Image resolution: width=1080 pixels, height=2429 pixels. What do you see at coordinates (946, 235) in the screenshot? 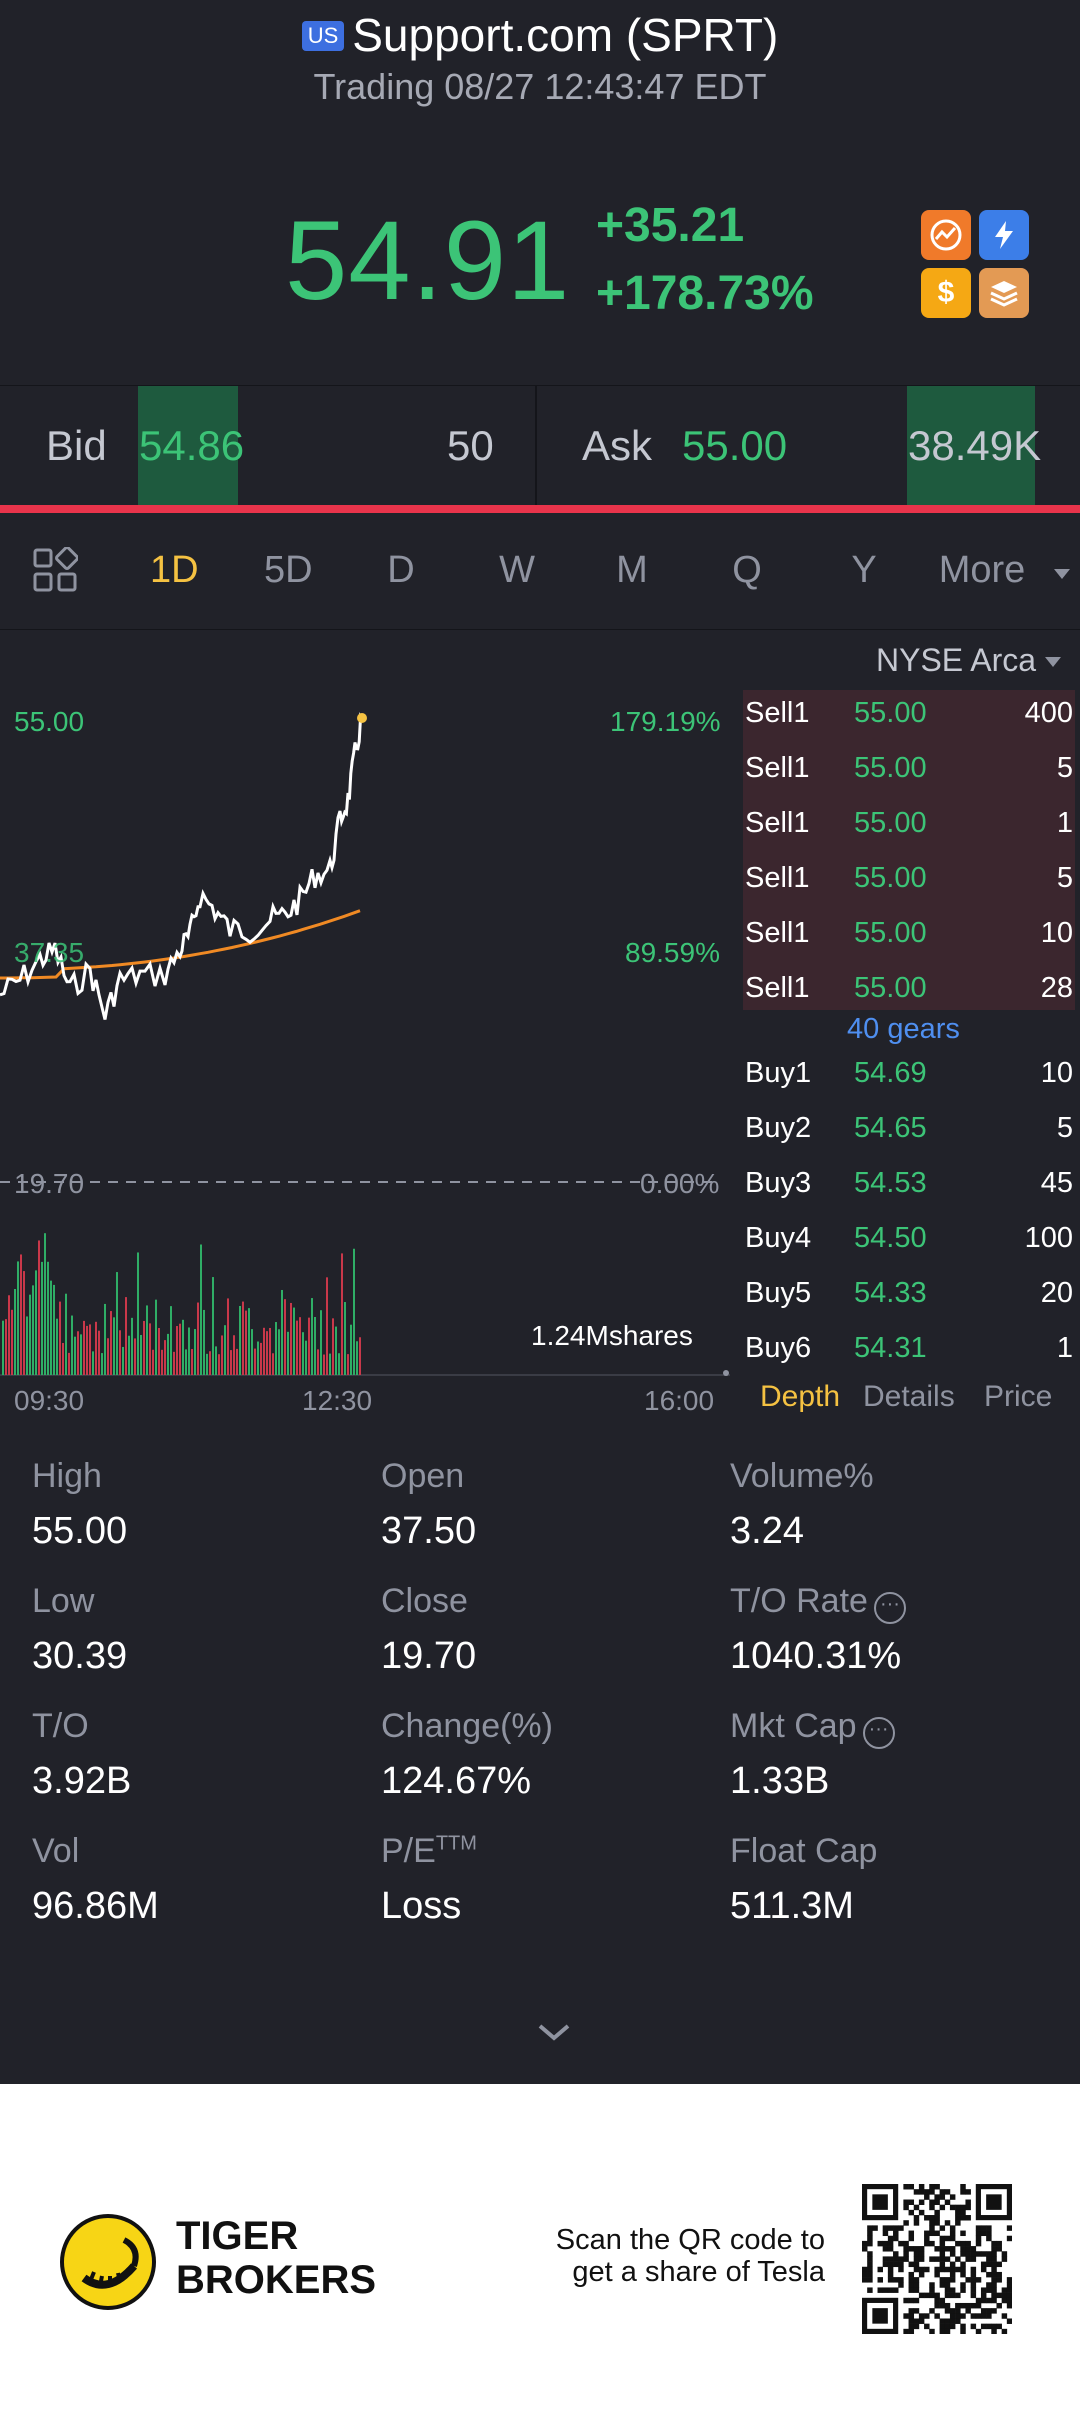
I see `chart-pattern-icon` at bounding box center [946, 235].